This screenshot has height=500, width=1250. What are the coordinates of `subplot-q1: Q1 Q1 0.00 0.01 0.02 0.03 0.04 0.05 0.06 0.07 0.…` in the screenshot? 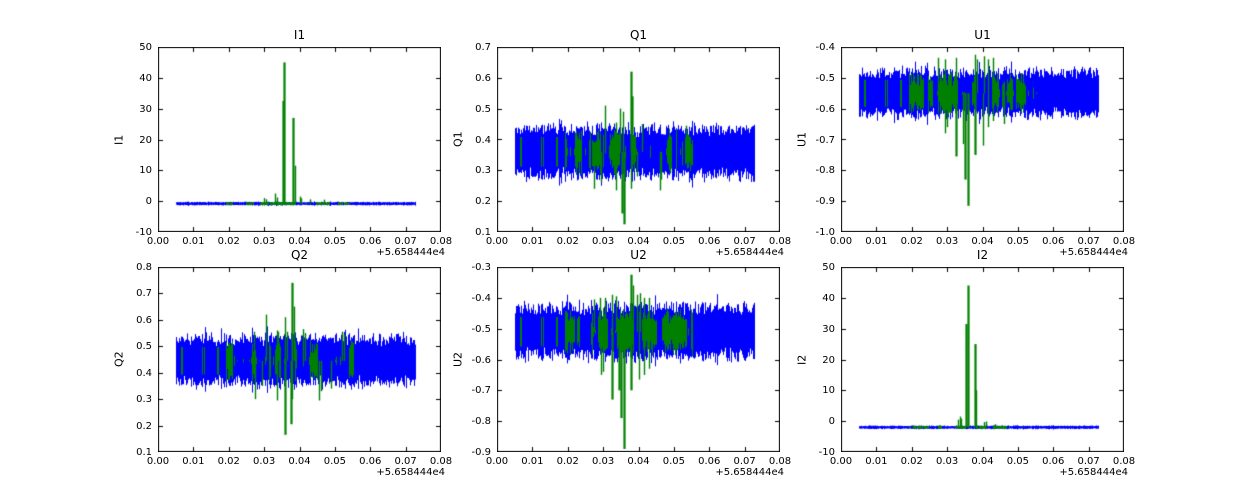 It's located at (622, 143).